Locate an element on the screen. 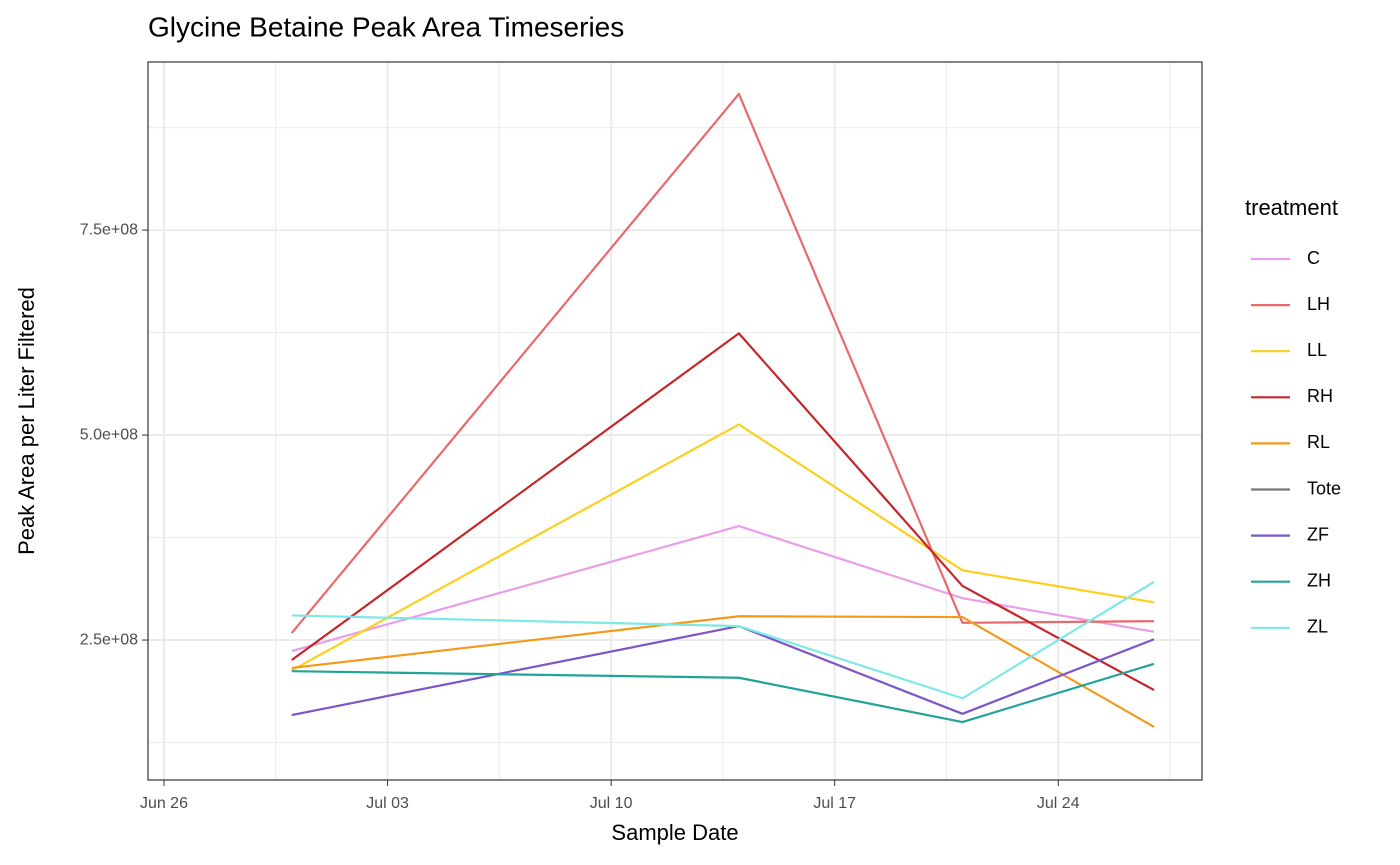  legend-label: C is located at coordinates (1313, 258).